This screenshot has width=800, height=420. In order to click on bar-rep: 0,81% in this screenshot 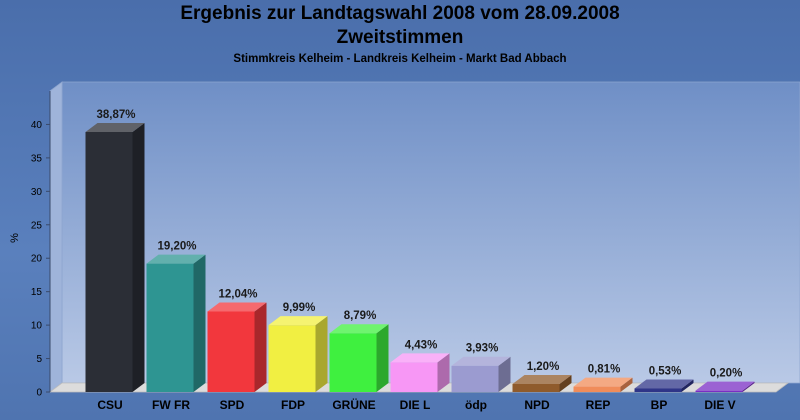, I will do `click(603, 378)`.